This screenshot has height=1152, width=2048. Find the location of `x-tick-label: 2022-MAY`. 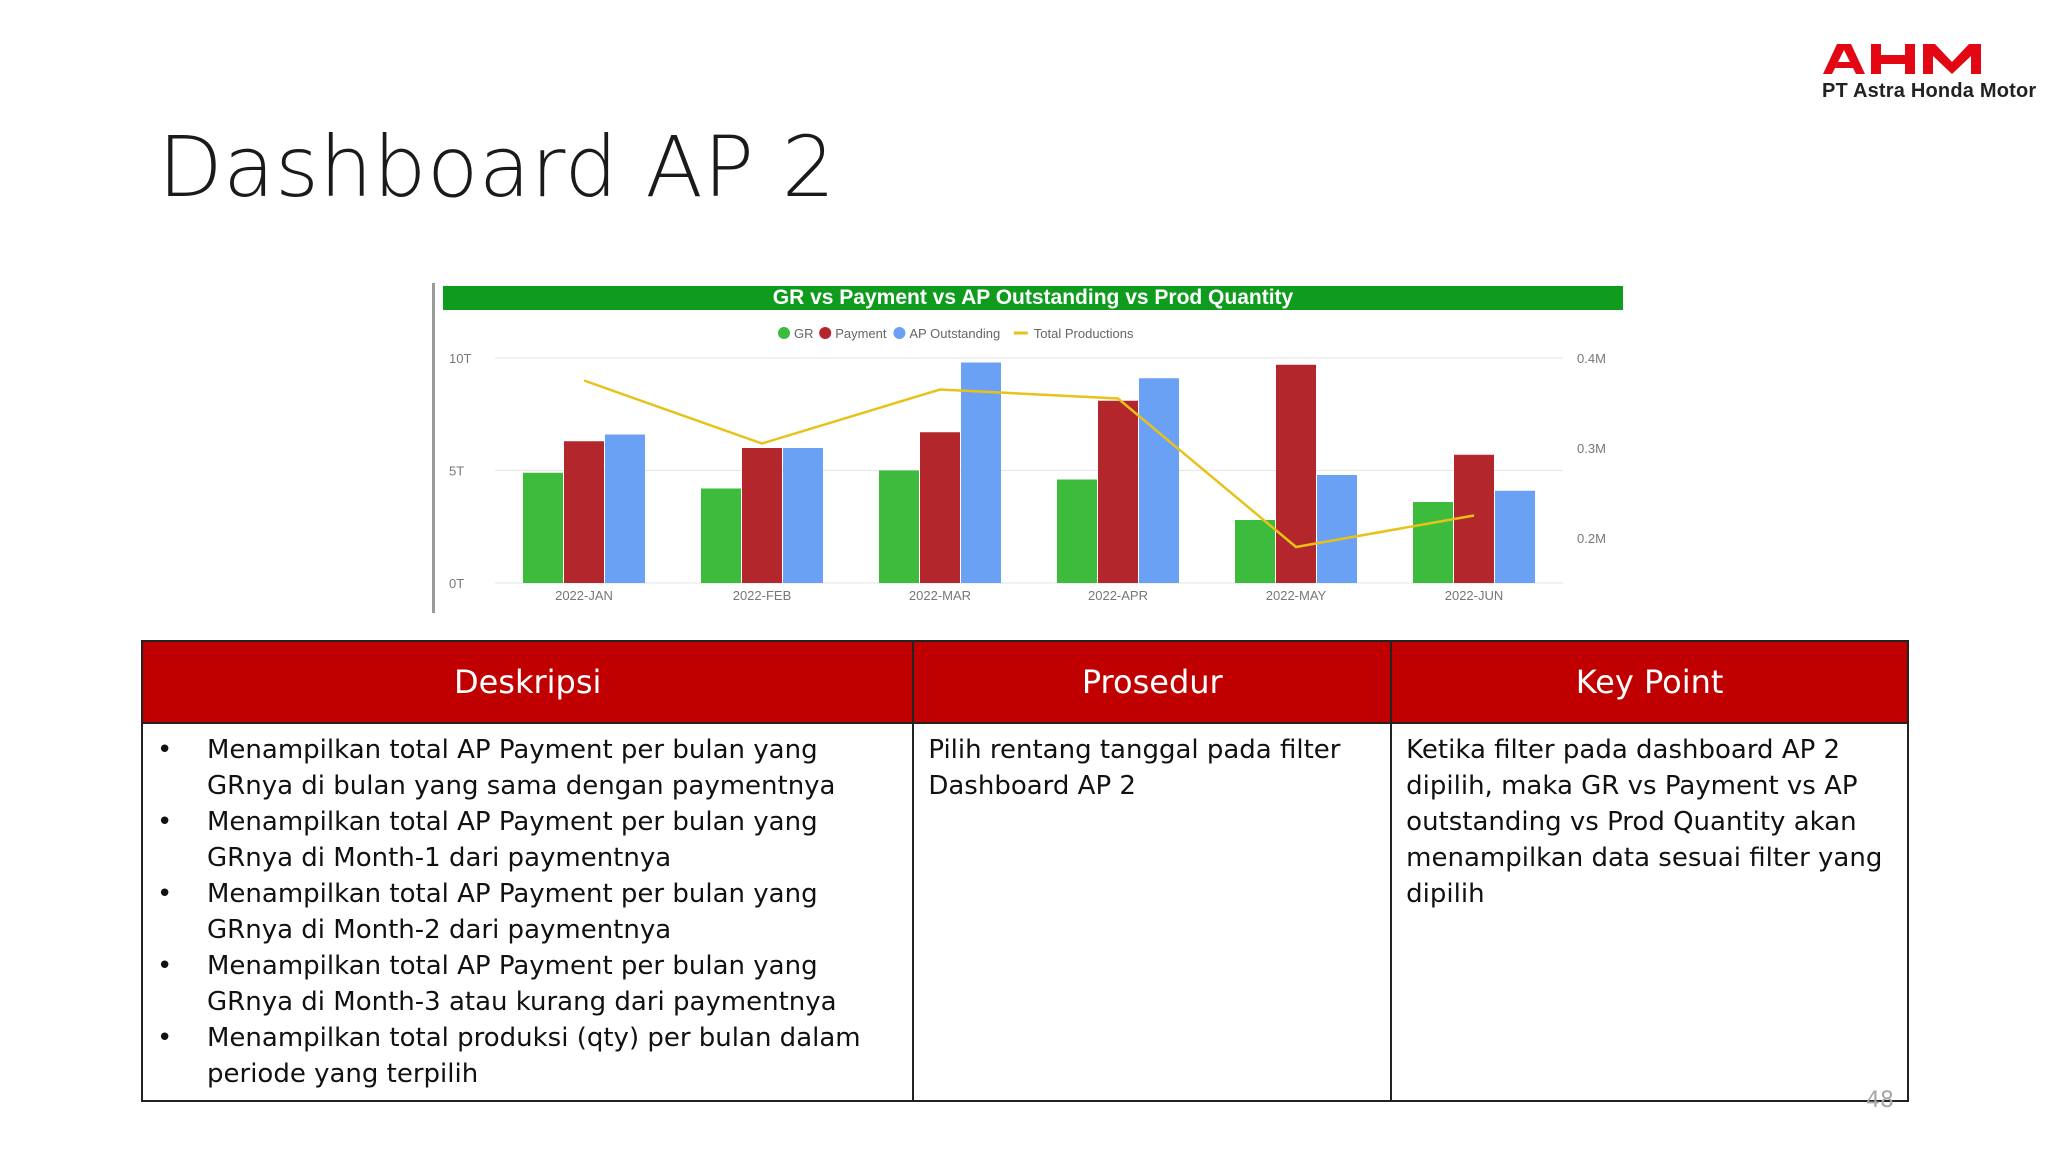

x-tick-label: 2022-MAY is located at coordinates (1296, 595).